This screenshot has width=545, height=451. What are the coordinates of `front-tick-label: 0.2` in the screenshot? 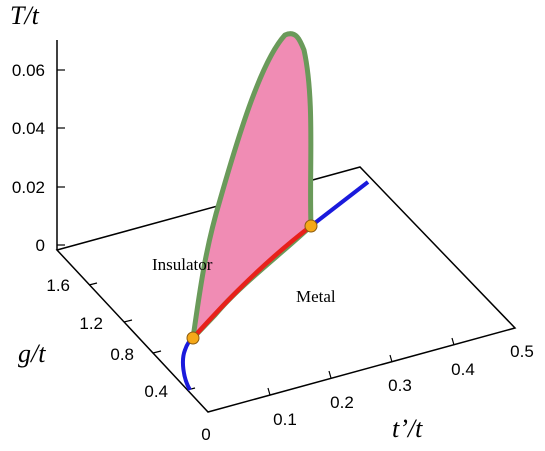 It's located at (342, 402).